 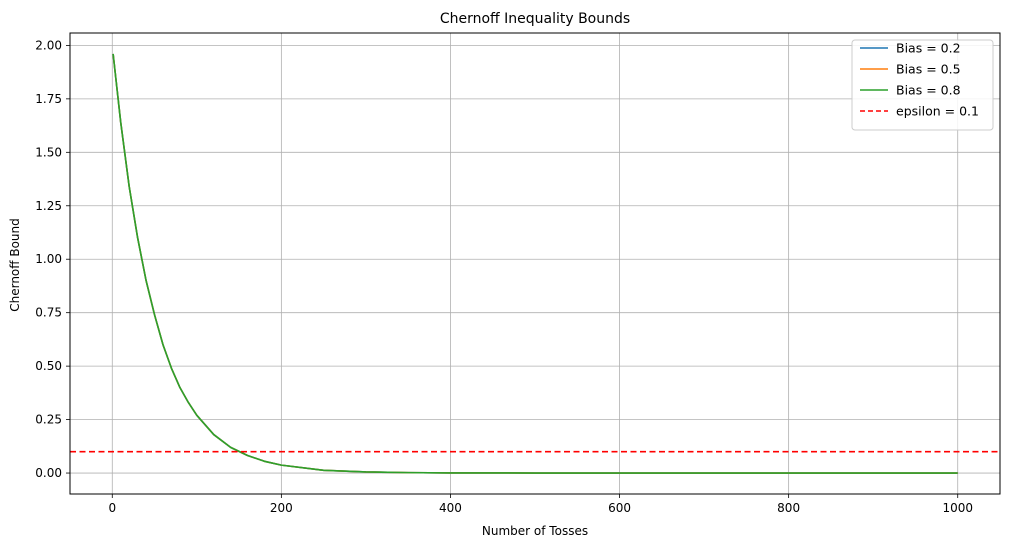 I want to click on y-tick-label: 2.00, so click(x=48, y=45).